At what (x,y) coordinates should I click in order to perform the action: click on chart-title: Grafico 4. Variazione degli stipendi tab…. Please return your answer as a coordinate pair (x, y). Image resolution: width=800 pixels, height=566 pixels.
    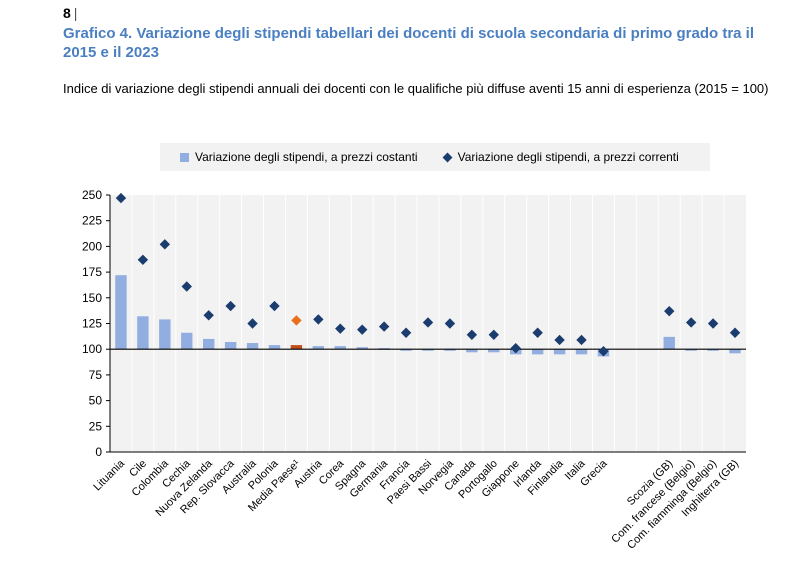
    Looking at the image, I should click on (409, 43).